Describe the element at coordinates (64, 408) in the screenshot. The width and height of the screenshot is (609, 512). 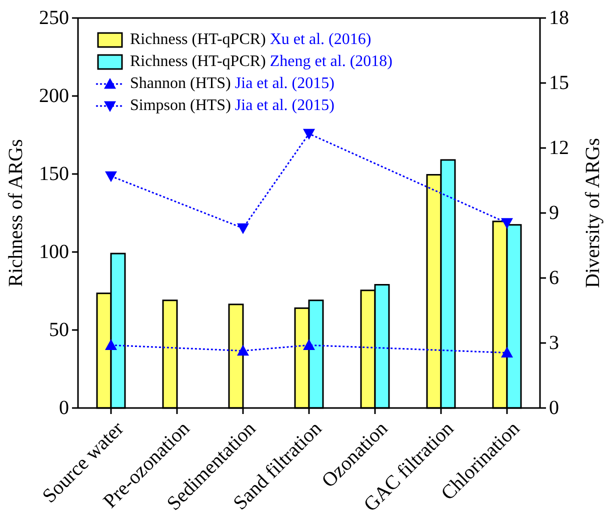
I see `y-tick-label: 0` at that location.